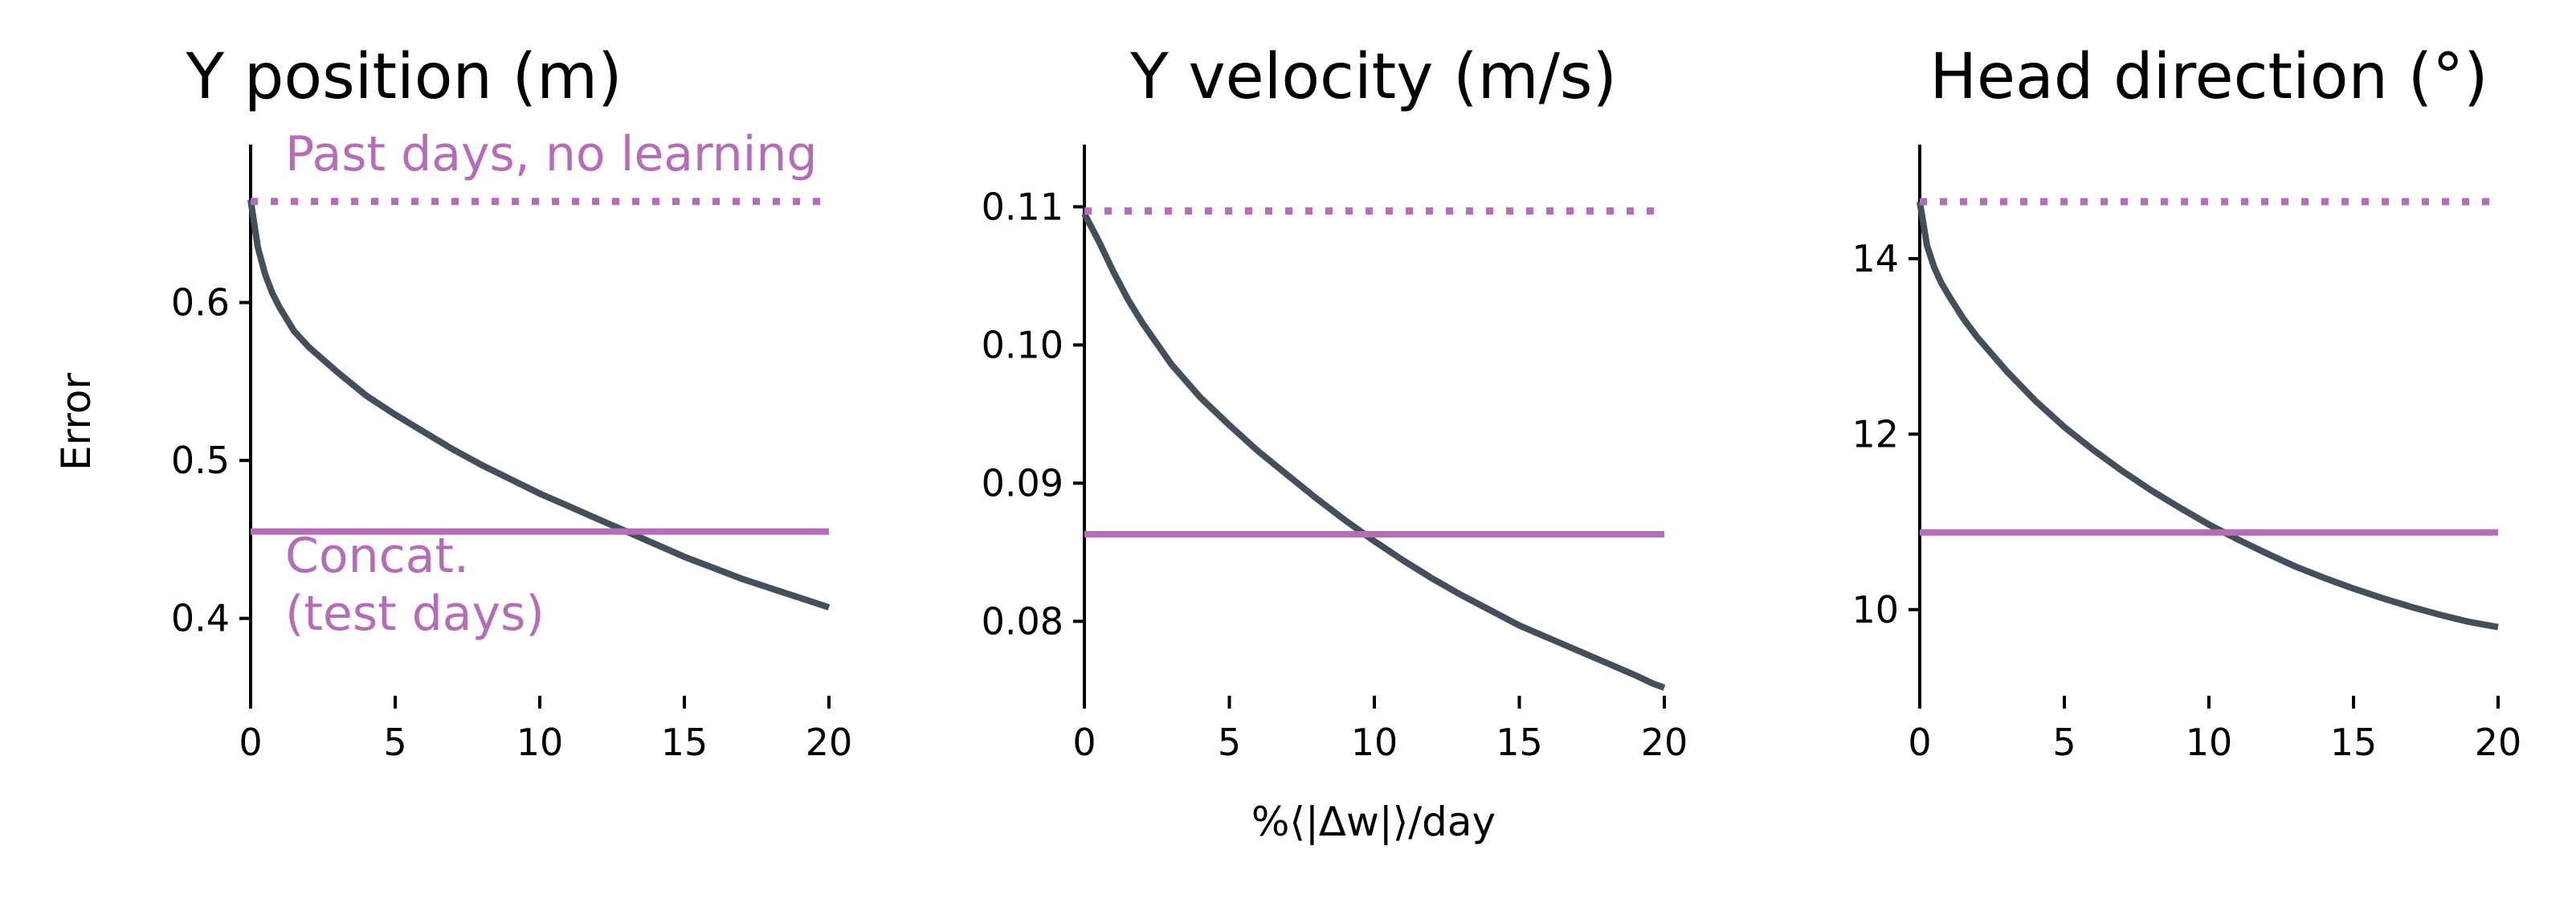 This screenshot has width=2576, height=899. What do you see at coordinates (1373, 77) in the screenshot?
I see `panel-title: Y velocity (m/s)` at bounding box center [1373, 77].